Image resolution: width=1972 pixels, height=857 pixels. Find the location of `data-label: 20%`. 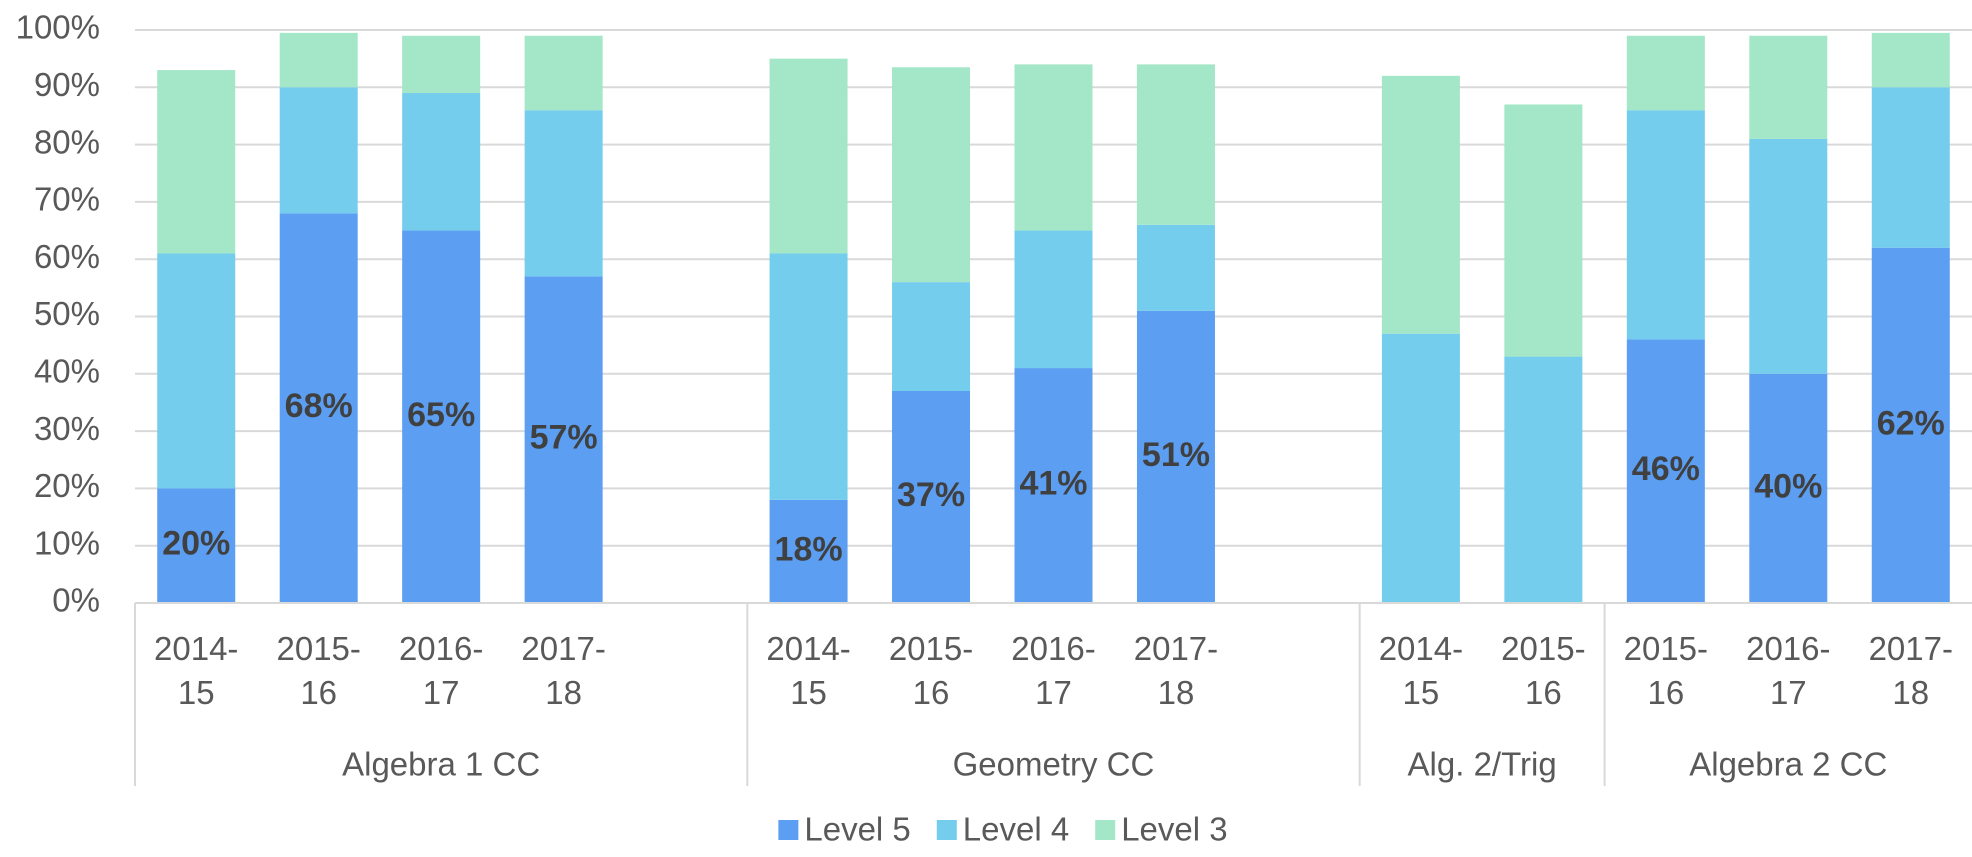

data-label: 20% is located at coordinates (196, 544).